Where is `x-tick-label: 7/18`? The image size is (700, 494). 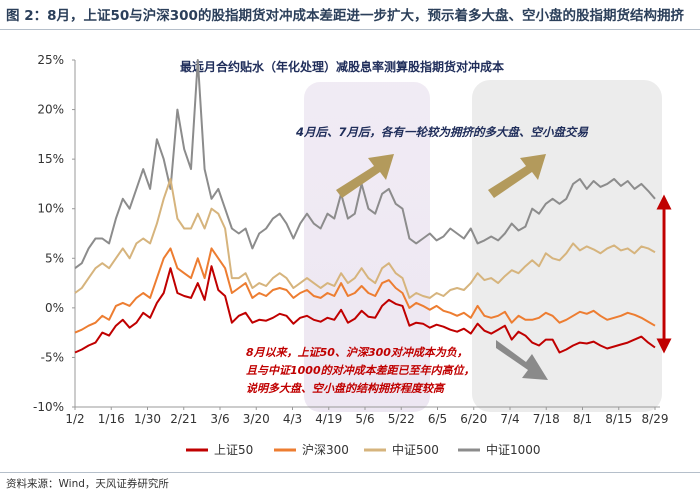 x-tick-label: 7/18 is located at coordinates (546, 419).